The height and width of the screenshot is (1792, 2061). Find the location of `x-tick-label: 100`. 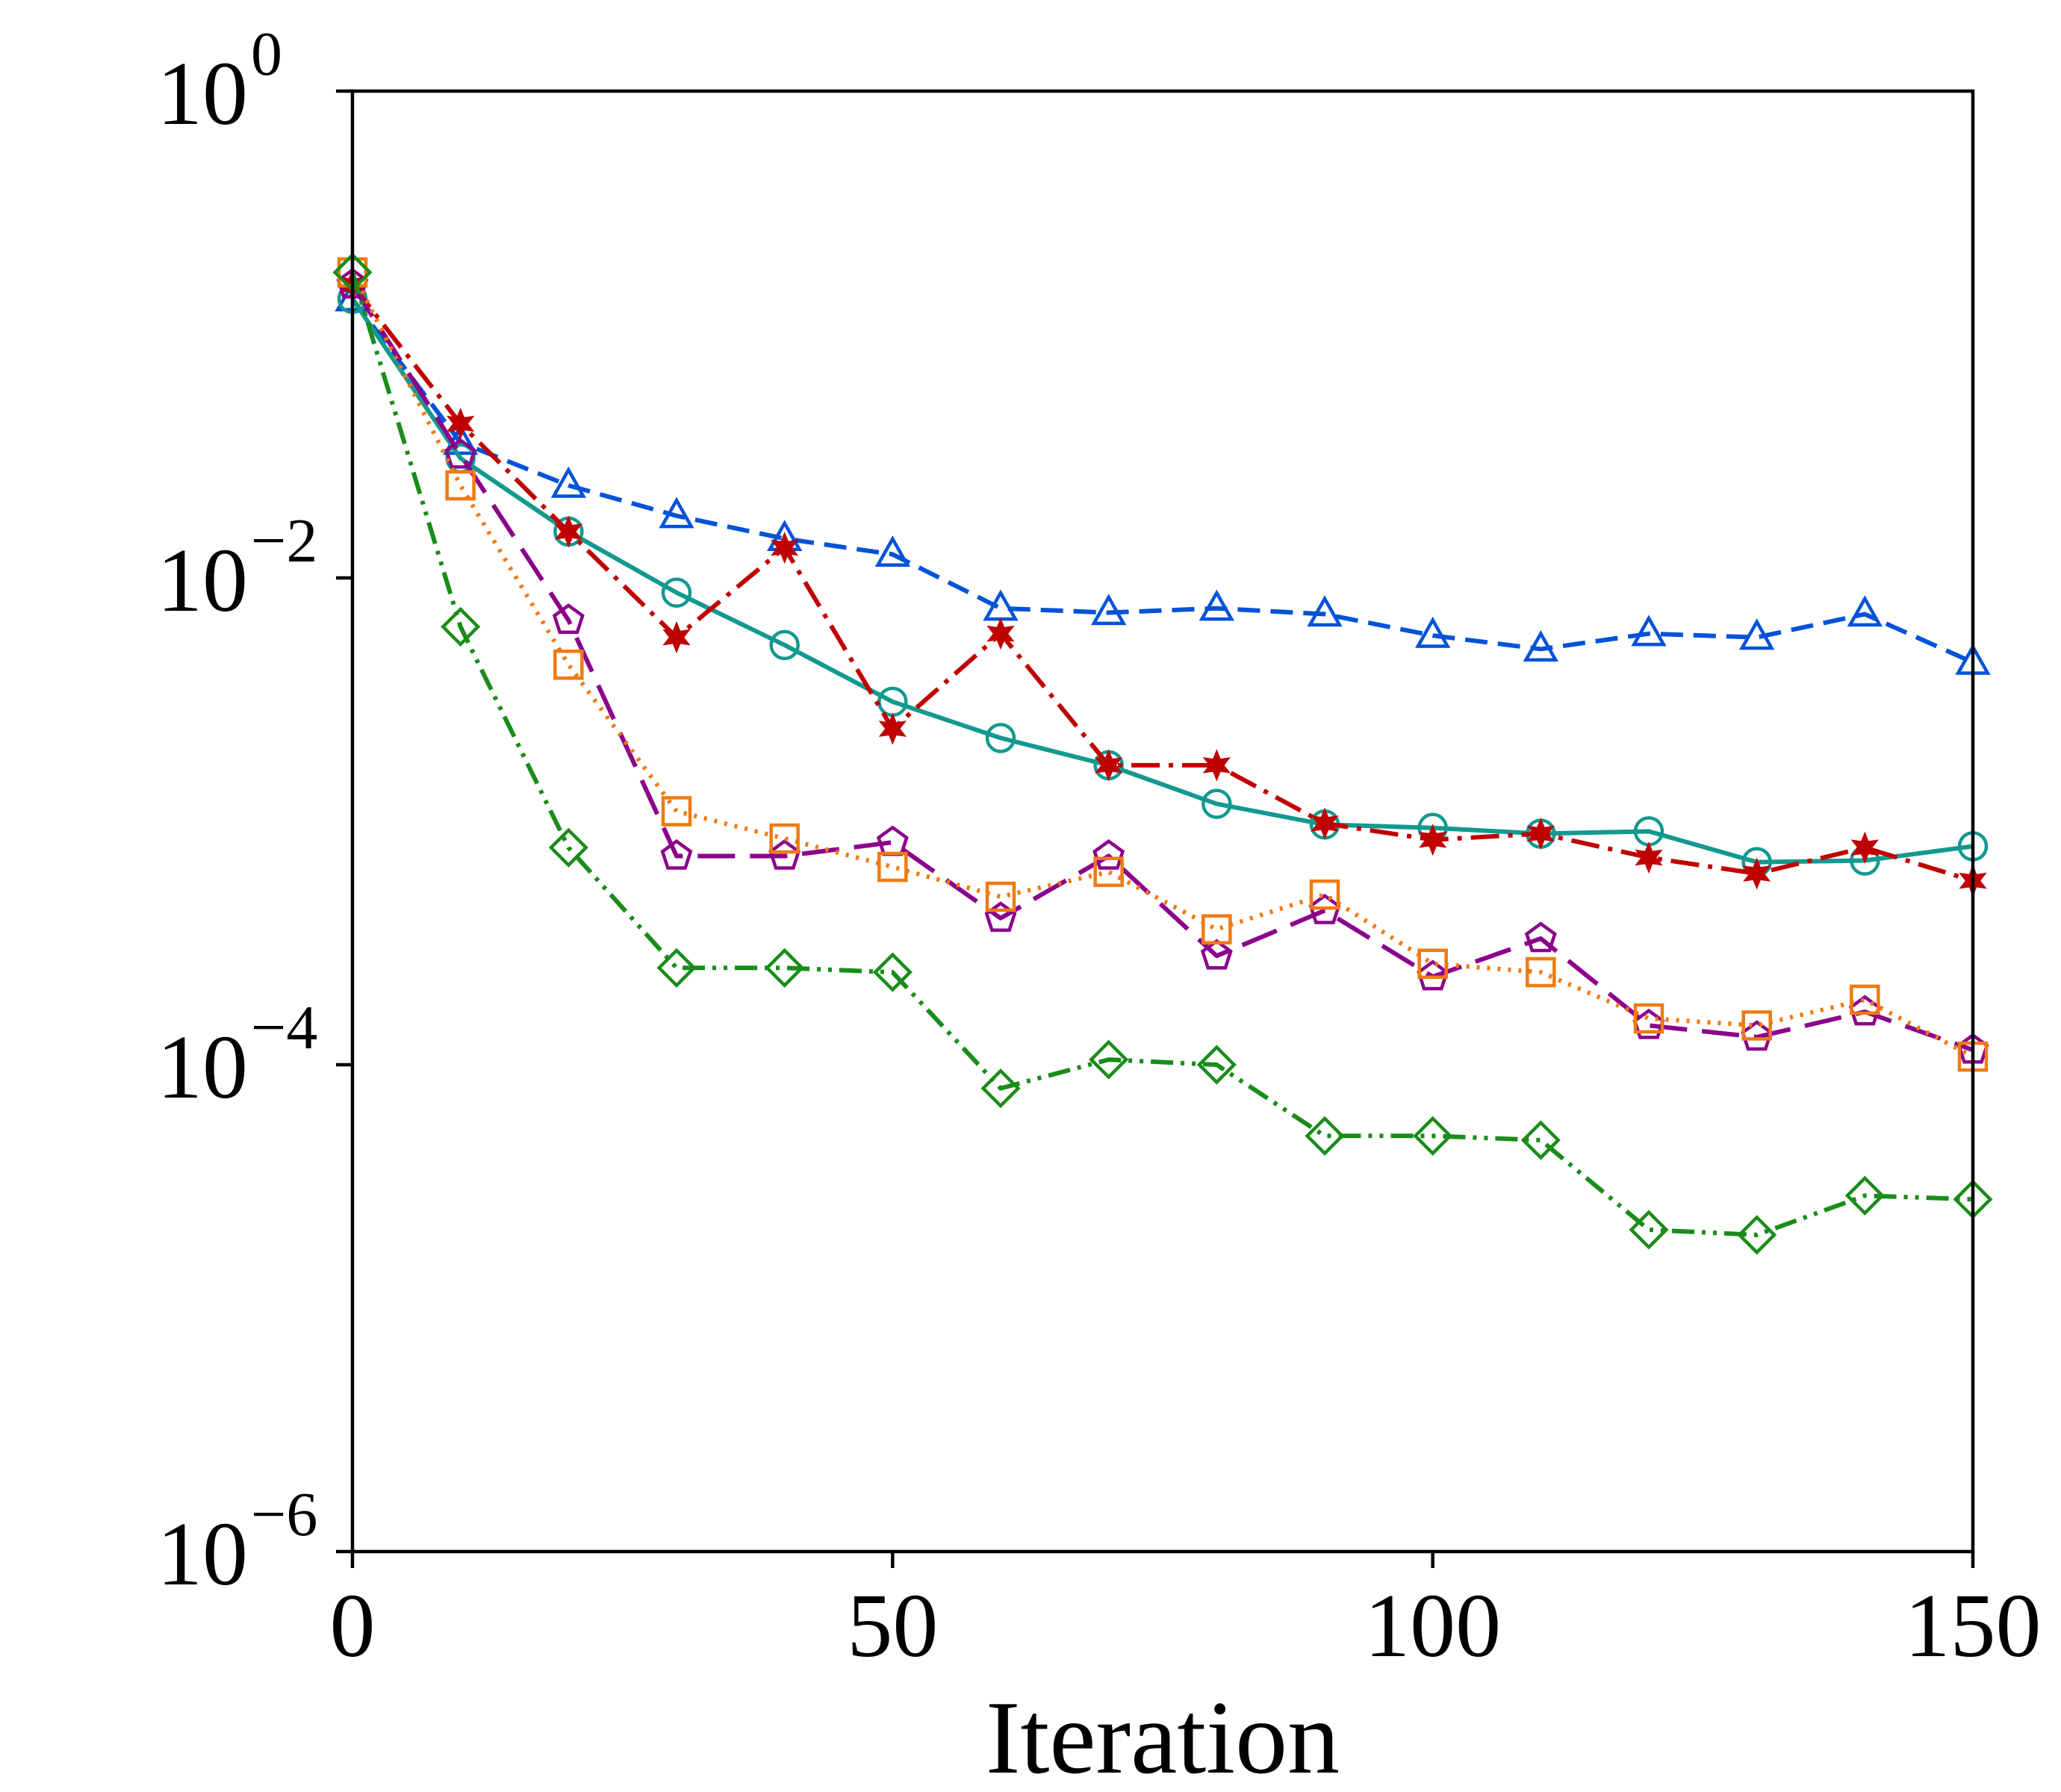

x-tick-label: 100 is located at coordinates (1432, 1625).